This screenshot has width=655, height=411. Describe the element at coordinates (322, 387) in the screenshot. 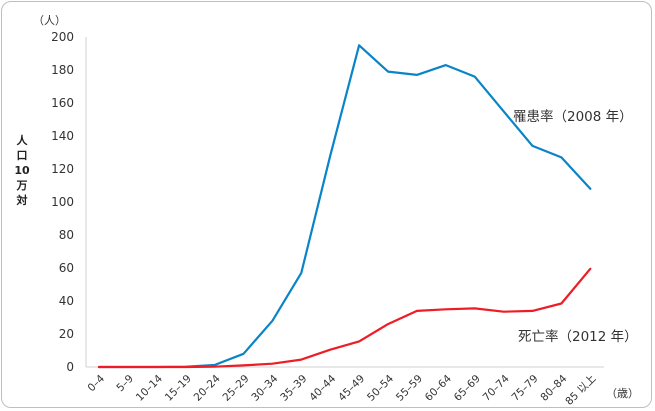

I see `x-tick-label: 40–44` at that location.